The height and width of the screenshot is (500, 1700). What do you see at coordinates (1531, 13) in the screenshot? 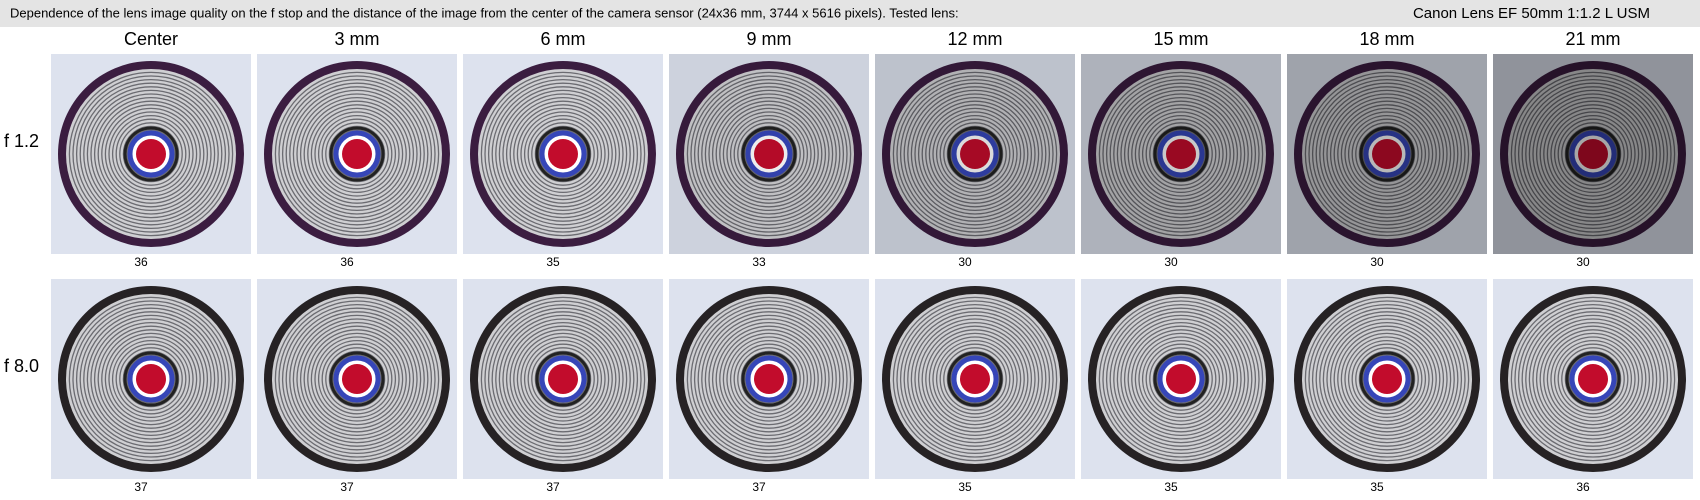
I see `lens-name: Canon Lens EF 50mm 1:1.2 L USM` at bounding box center [1531, 13].